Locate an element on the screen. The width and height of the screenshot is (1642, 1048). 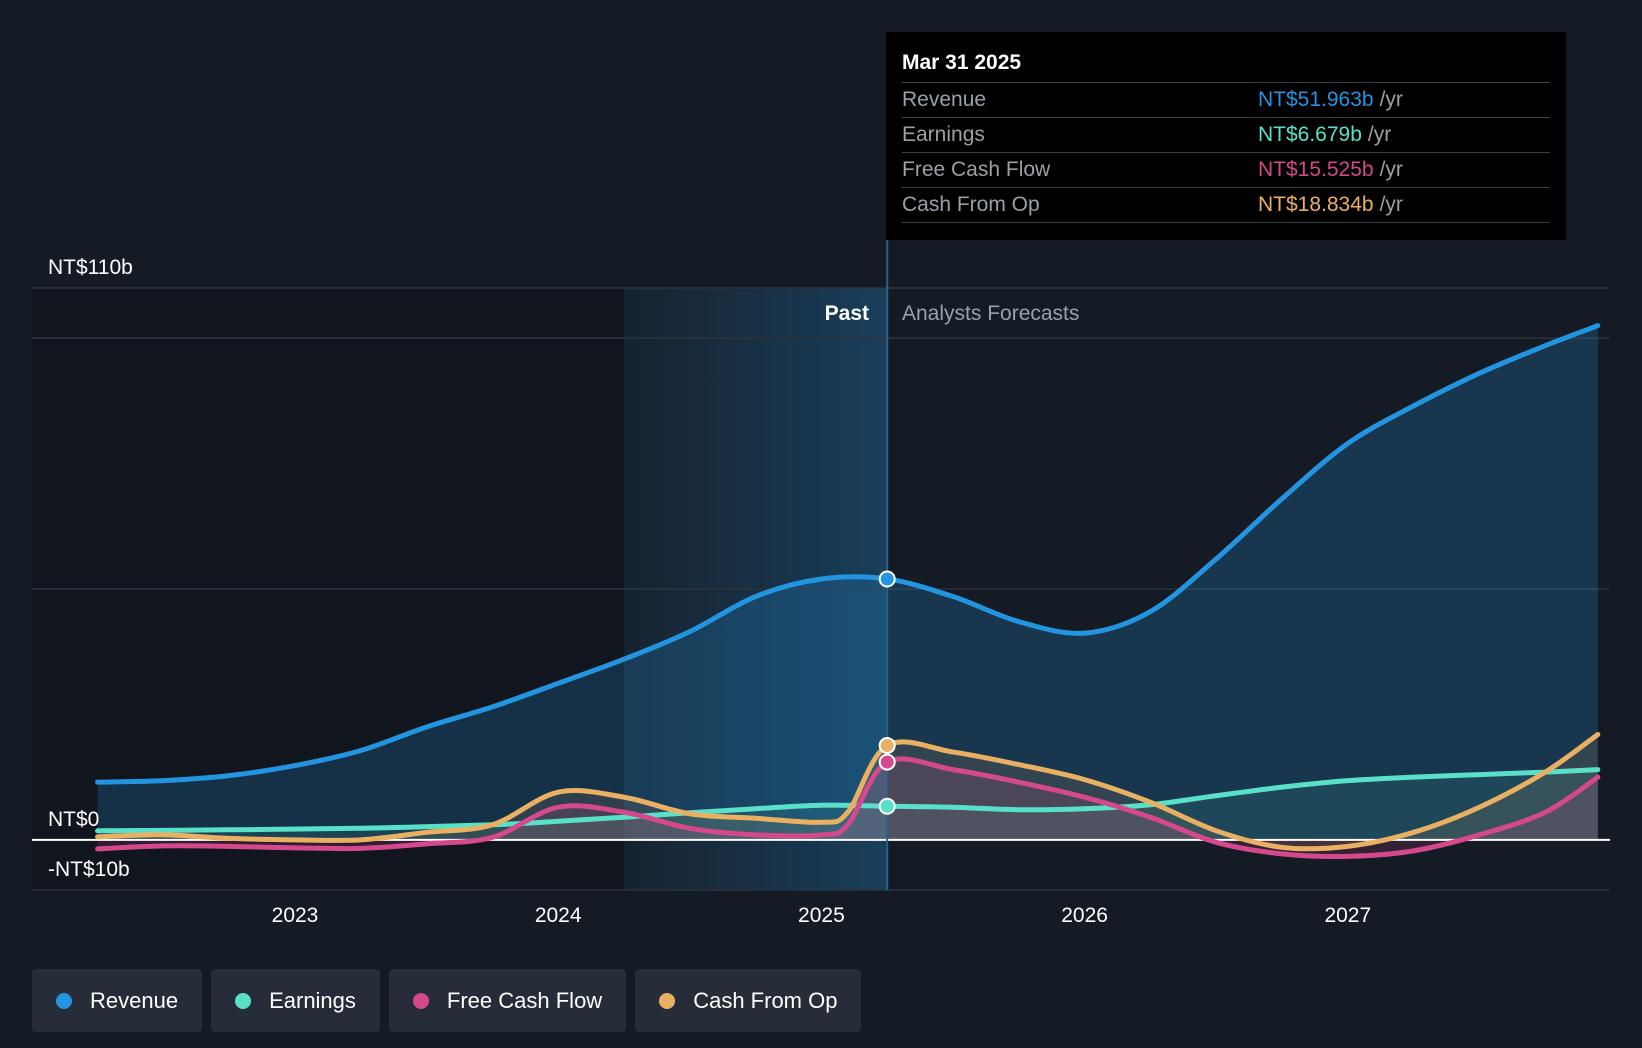
legend-item-cash-from-op: Cash From Op is located at coordinates (748, 1000).